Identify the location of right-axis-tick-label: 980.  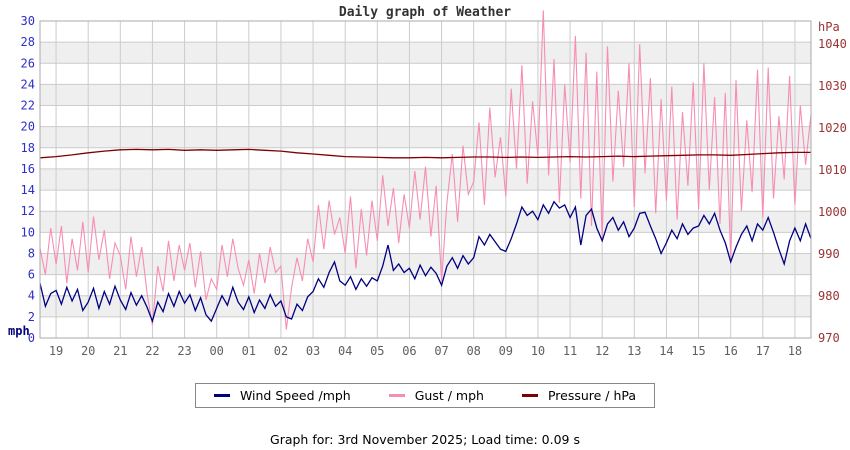
(829, 296).